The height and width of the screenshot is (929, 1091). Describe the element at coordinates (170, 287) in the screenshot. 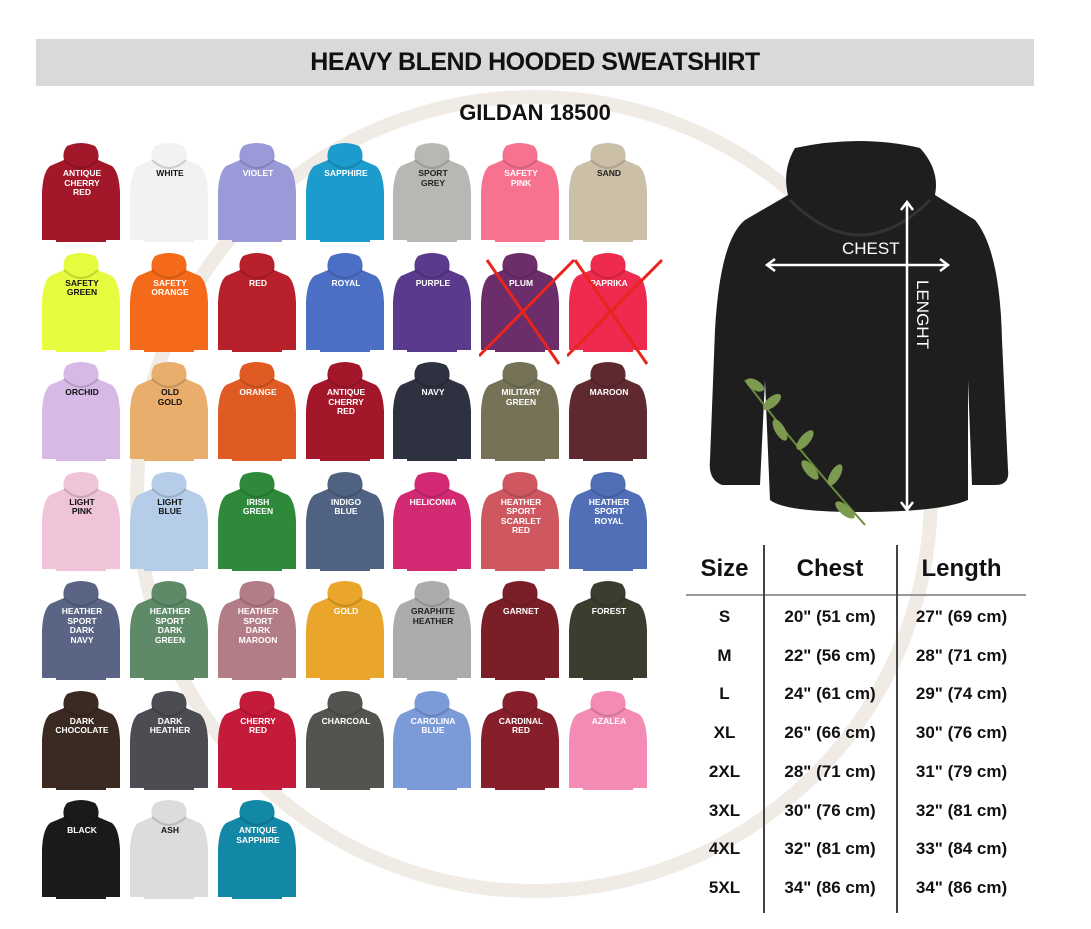

I see `color-name: SAFETY ORANGE` at that location.